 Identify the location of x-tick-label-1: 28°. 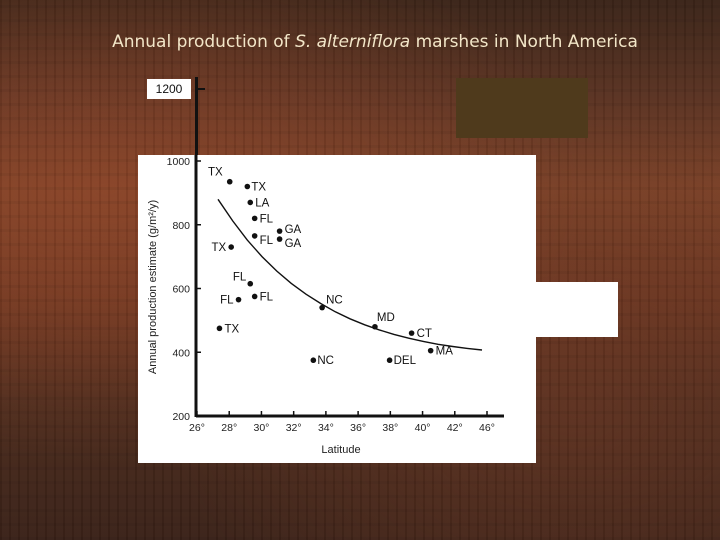
(229, 428).